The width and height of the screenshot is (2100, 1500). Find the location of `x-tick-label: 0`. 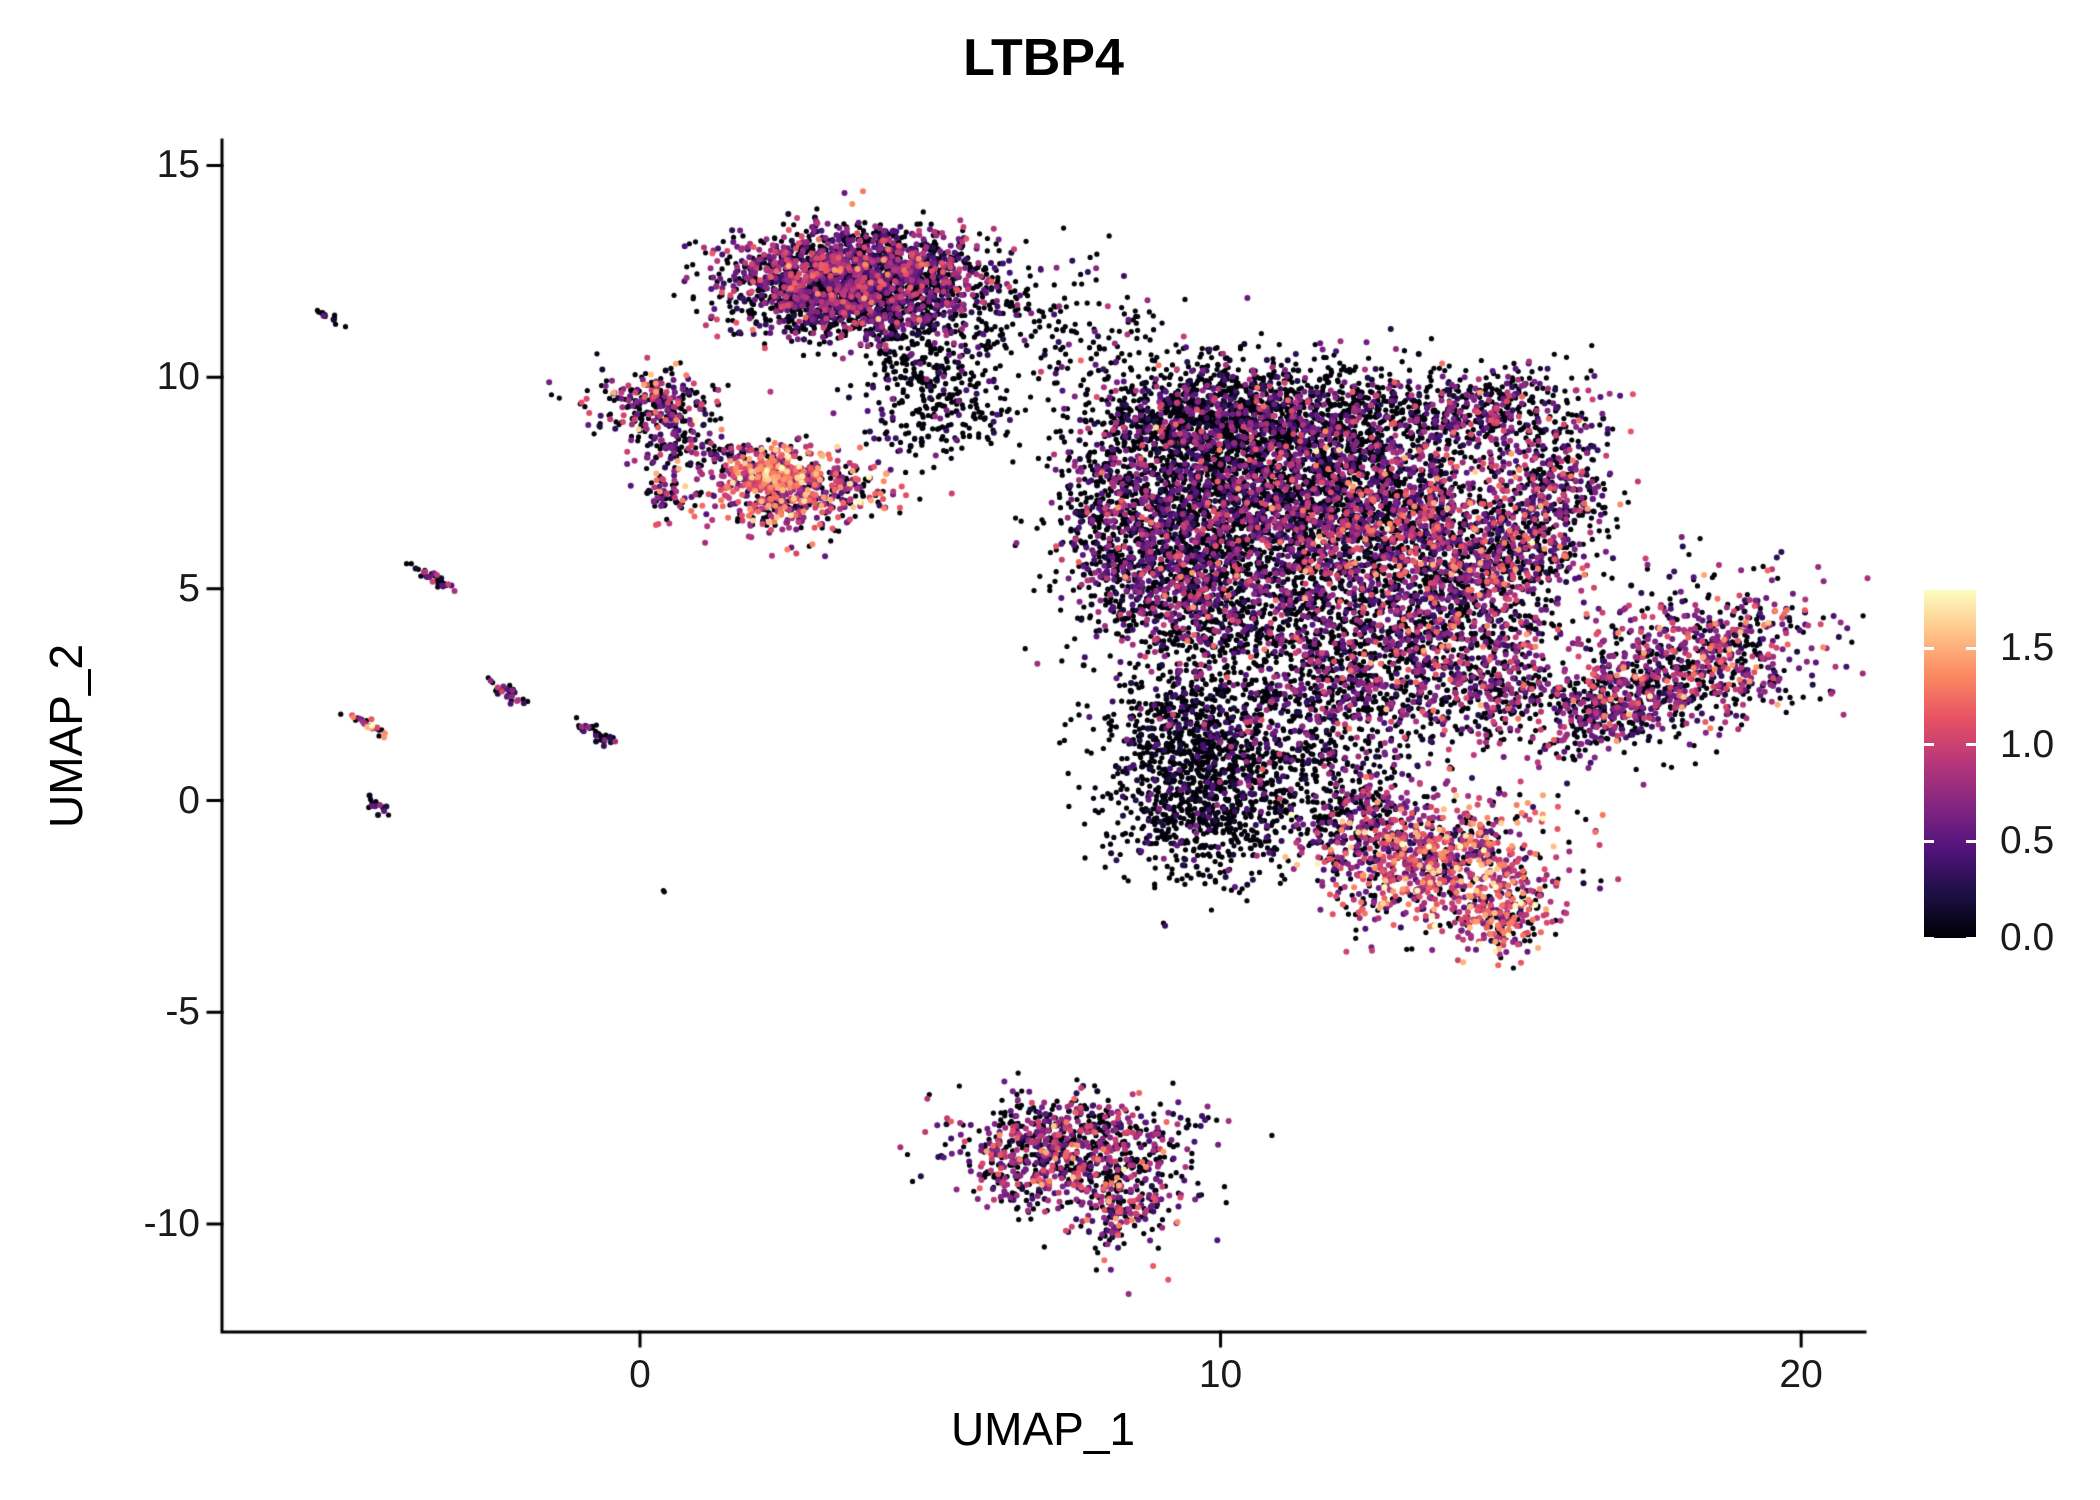

x-tick-label: 0 is located at coordinates (640, 1374).